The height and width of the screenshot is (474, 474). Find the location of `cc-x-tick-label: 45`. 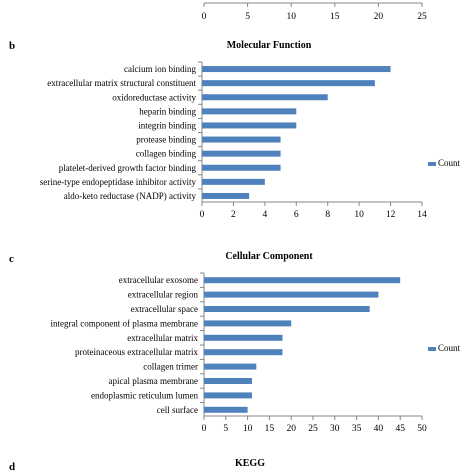

cc-x-tick-label: 45 is located at coordinates (400, 429).